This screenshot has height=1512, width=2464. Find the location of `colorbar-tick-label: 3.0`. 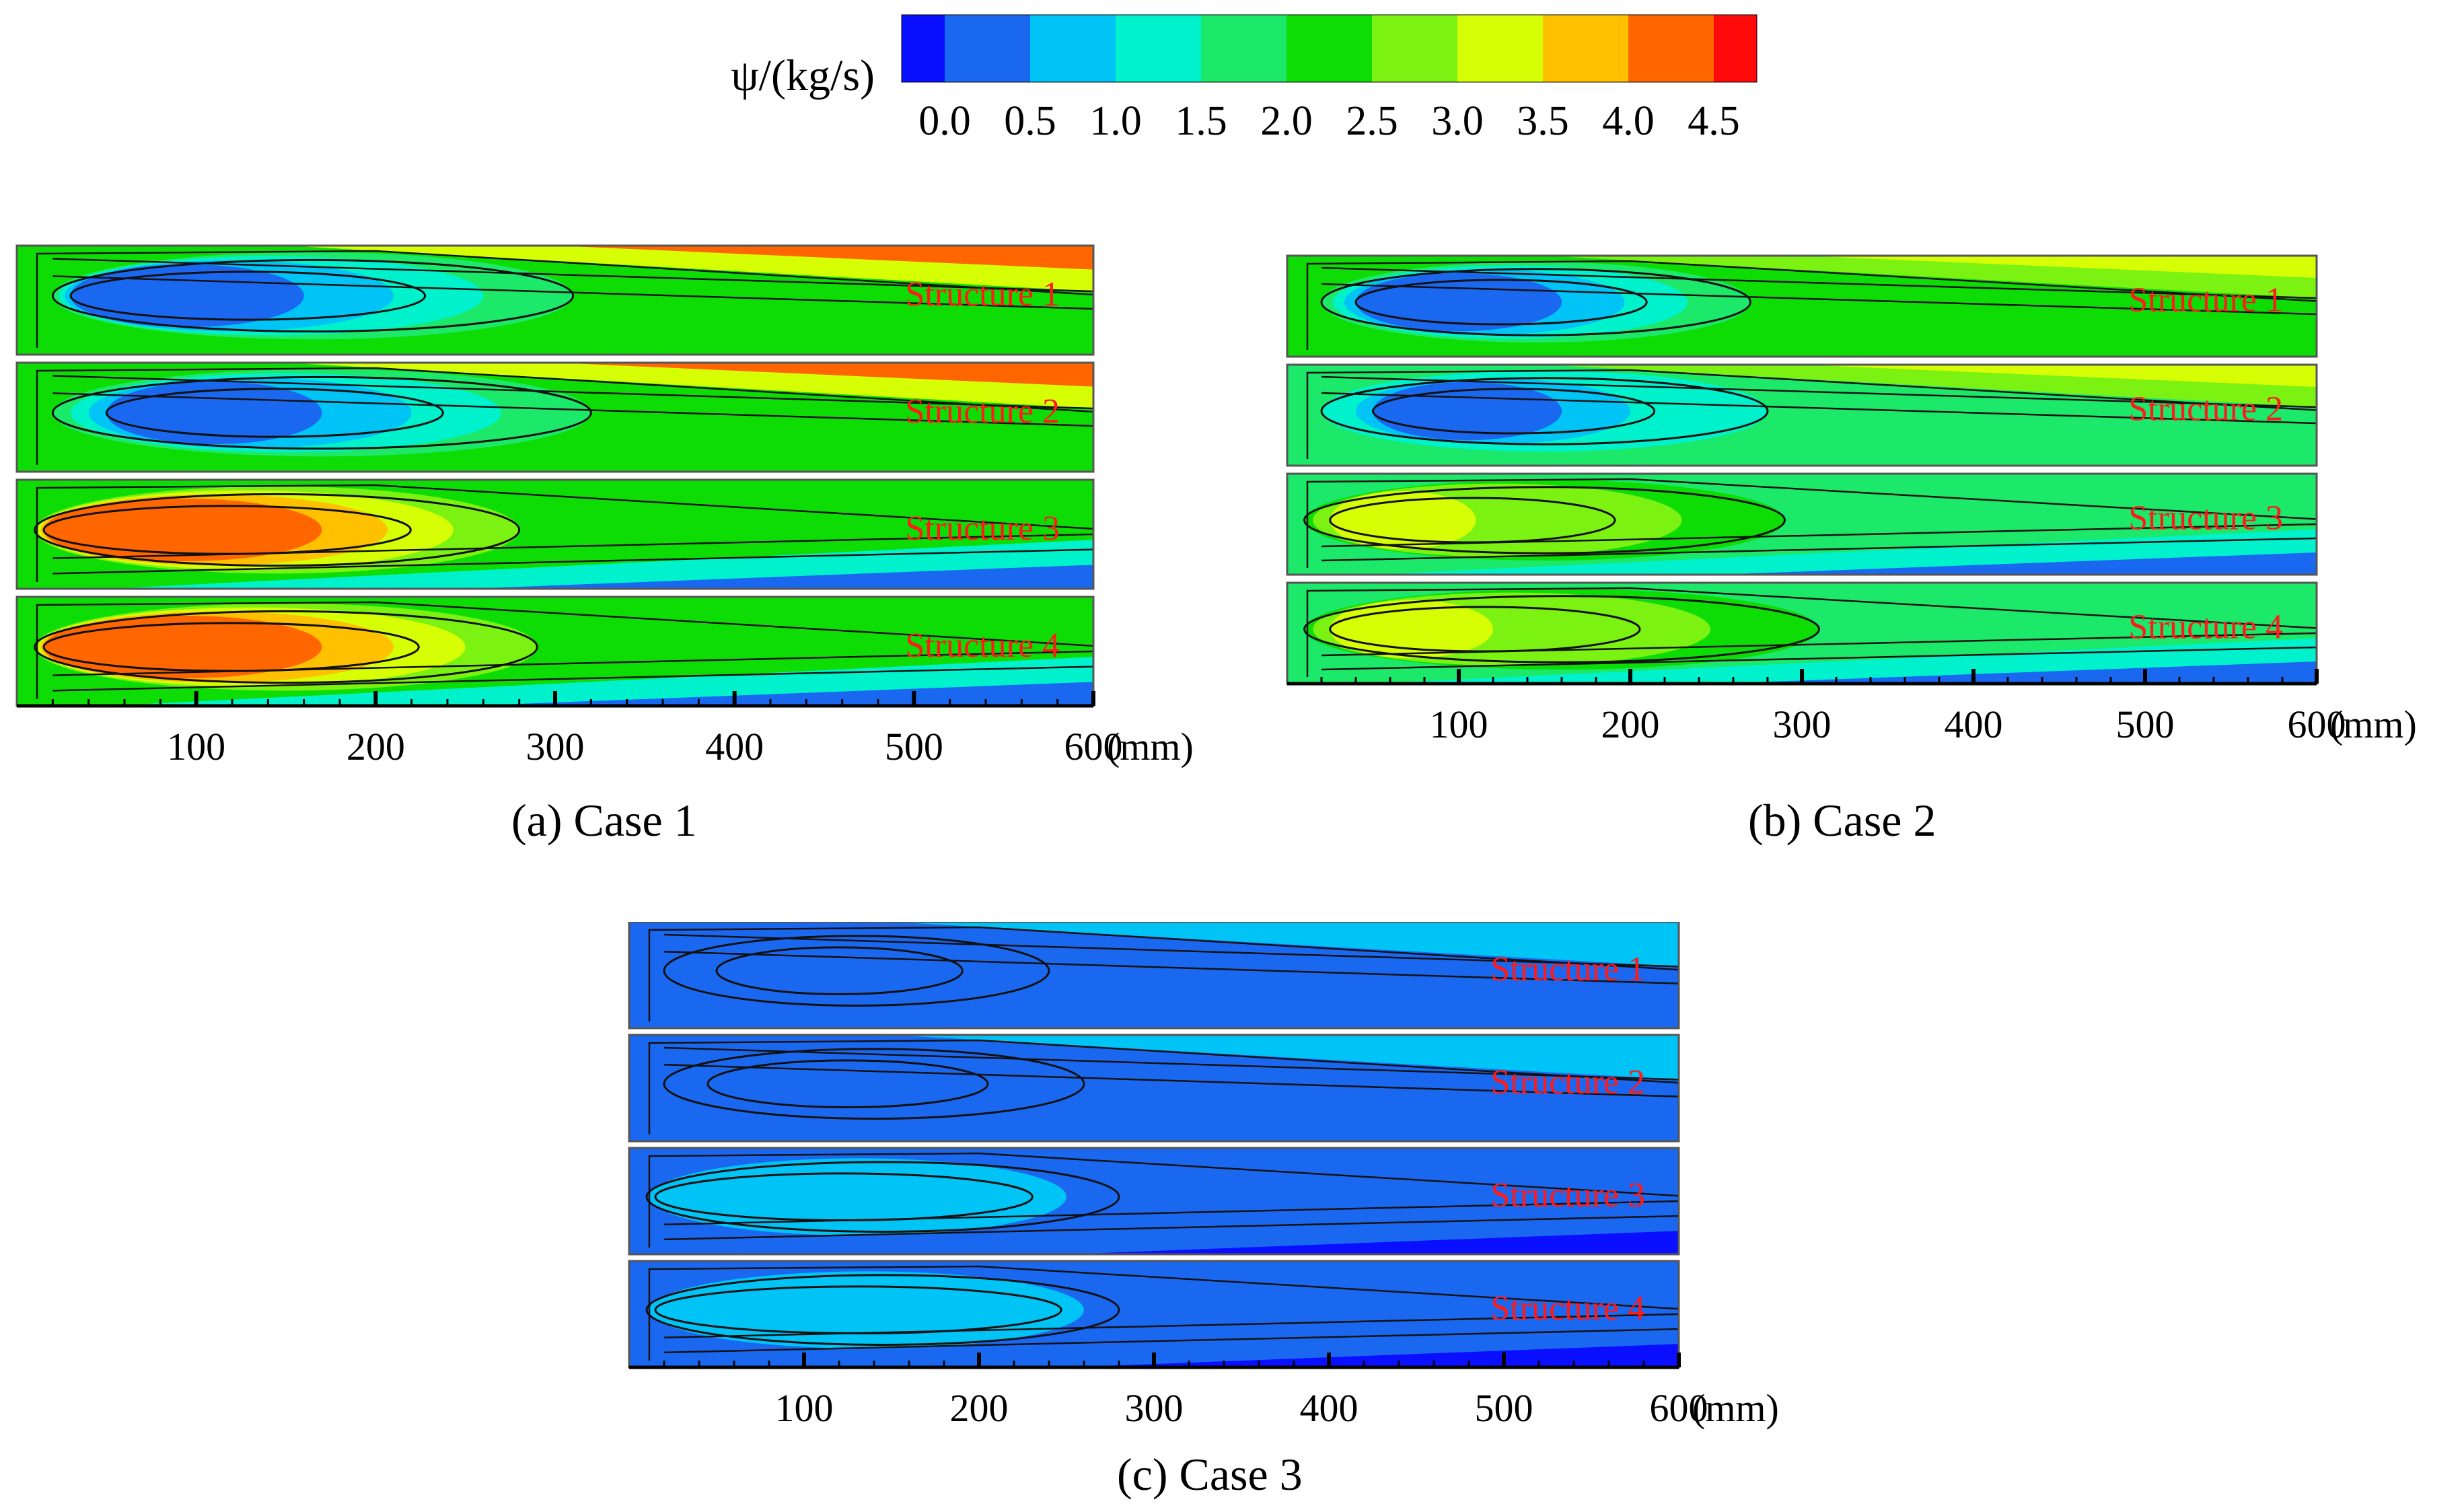

colorbar-tick-label: 3.0 is located at coordinates (1457, 121).